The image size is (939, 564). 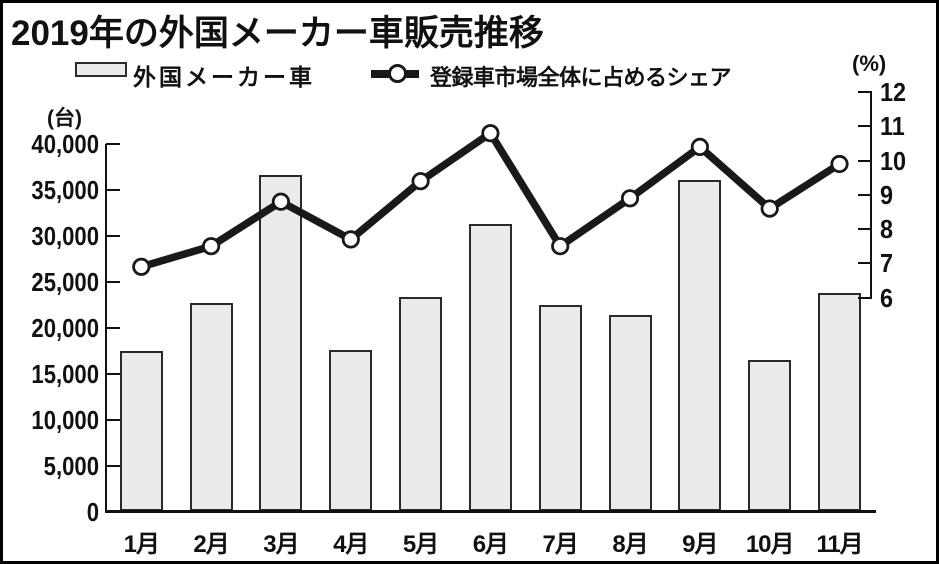 What do you see at coordinates (397, 73) in the screenshot?
I see `legend-line-marker-icon` at bounding box center [397, 73].